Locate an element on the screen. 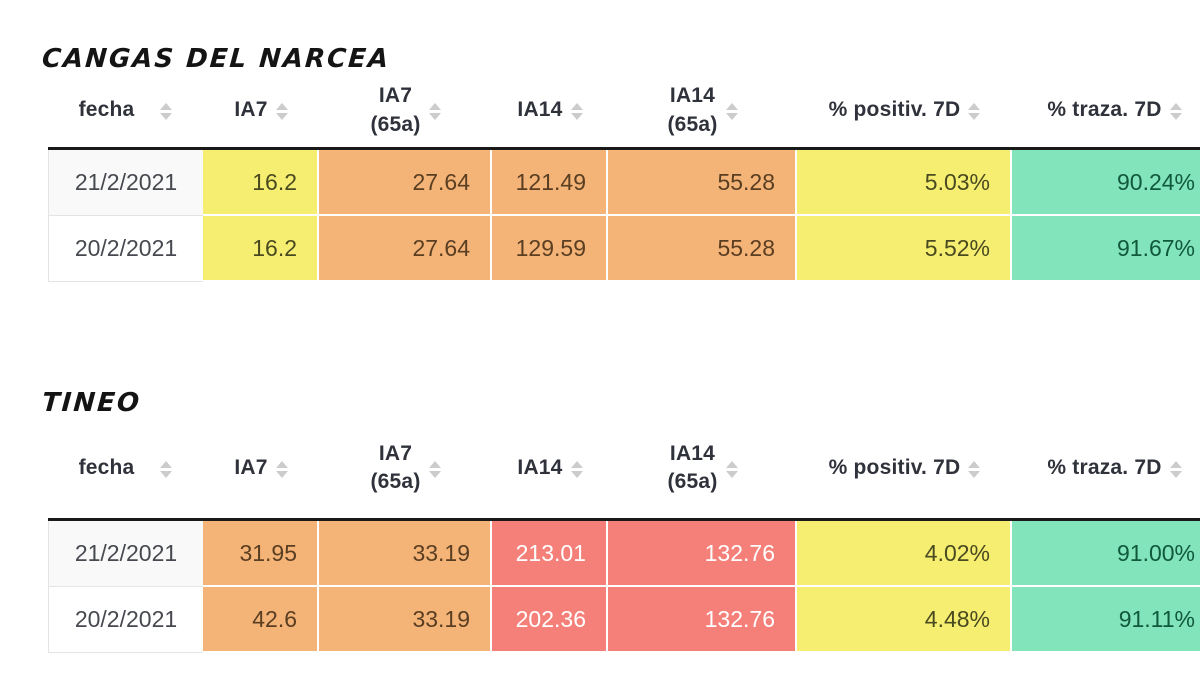  cell-positiv-7d: 4.48% is located at coordinates (904, 620).